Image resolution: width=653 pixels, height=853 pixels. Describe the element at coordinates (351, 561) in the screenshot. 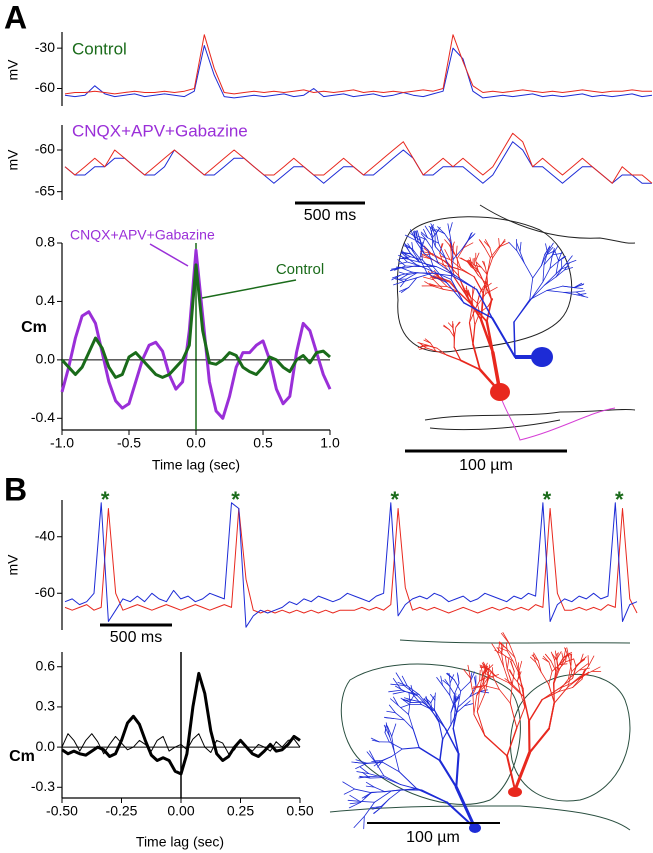

I see `series-line` at that location.